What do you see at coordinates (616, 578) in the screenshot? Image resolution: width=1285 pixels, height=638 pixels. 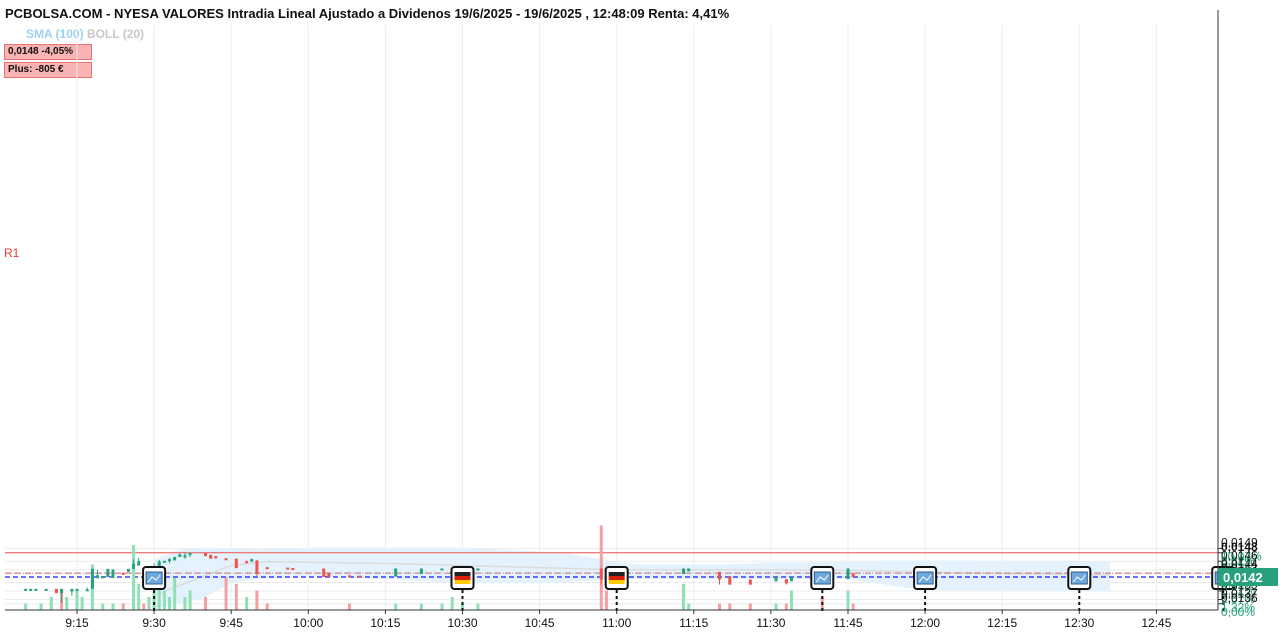 I see `flag-stripe` at bounding box center [616, 578].